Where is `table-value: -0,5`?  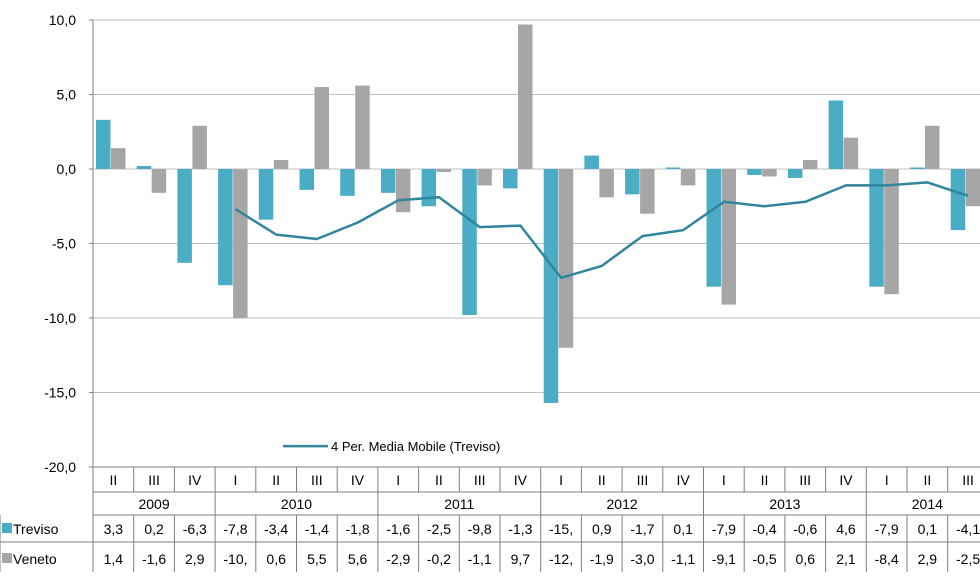 table-value: -0,5 is located at coordinates (764, 559).